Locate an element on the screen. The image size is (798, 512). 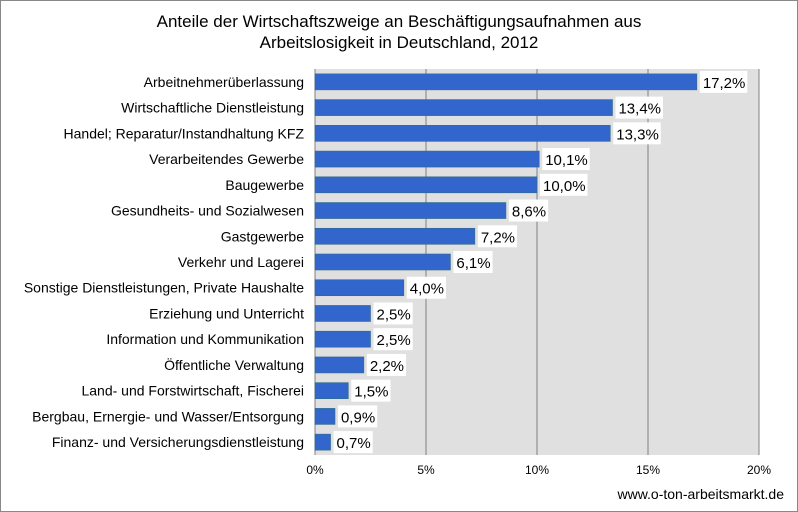
category-label: Verarbeitendes Gewerbe is located at coordinates (226, 159).